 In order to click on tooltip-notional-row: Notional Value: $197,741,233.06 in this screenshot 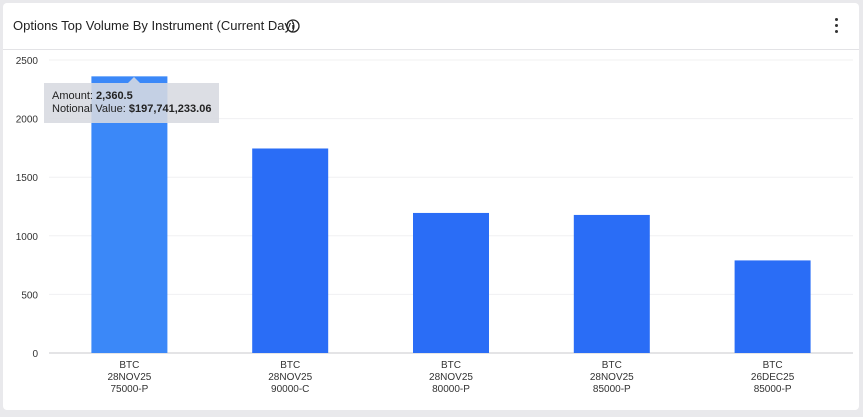, I will do `click(135, 109)`.